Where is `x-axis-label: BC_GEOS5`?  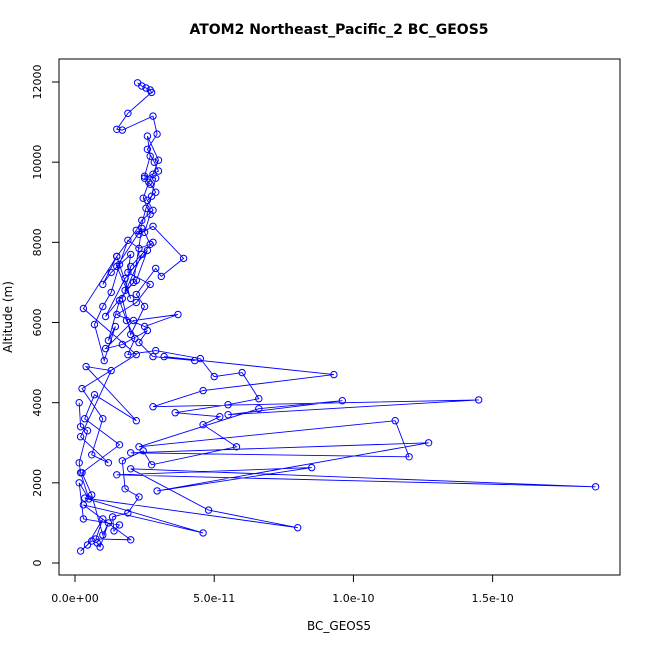 x-axis-label: BC_GEOS5 is located at coordinates (339, 626).